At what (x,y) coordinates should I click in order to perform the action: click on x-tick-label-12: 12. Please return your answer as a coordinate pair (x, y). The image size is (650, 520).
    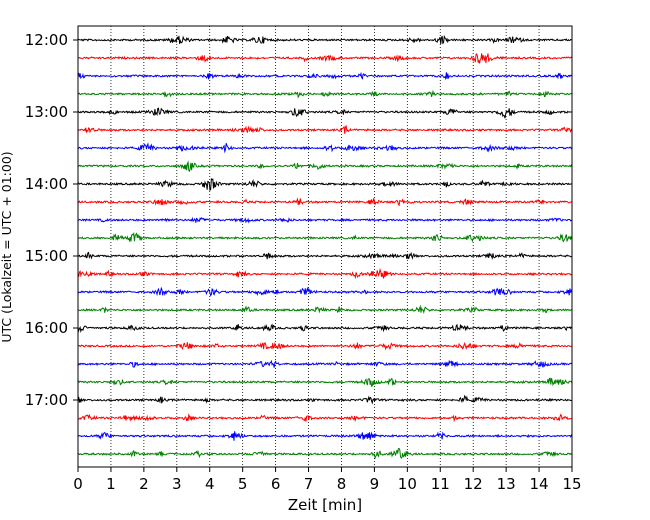
    Looking at the image, I should click on (473, 484).